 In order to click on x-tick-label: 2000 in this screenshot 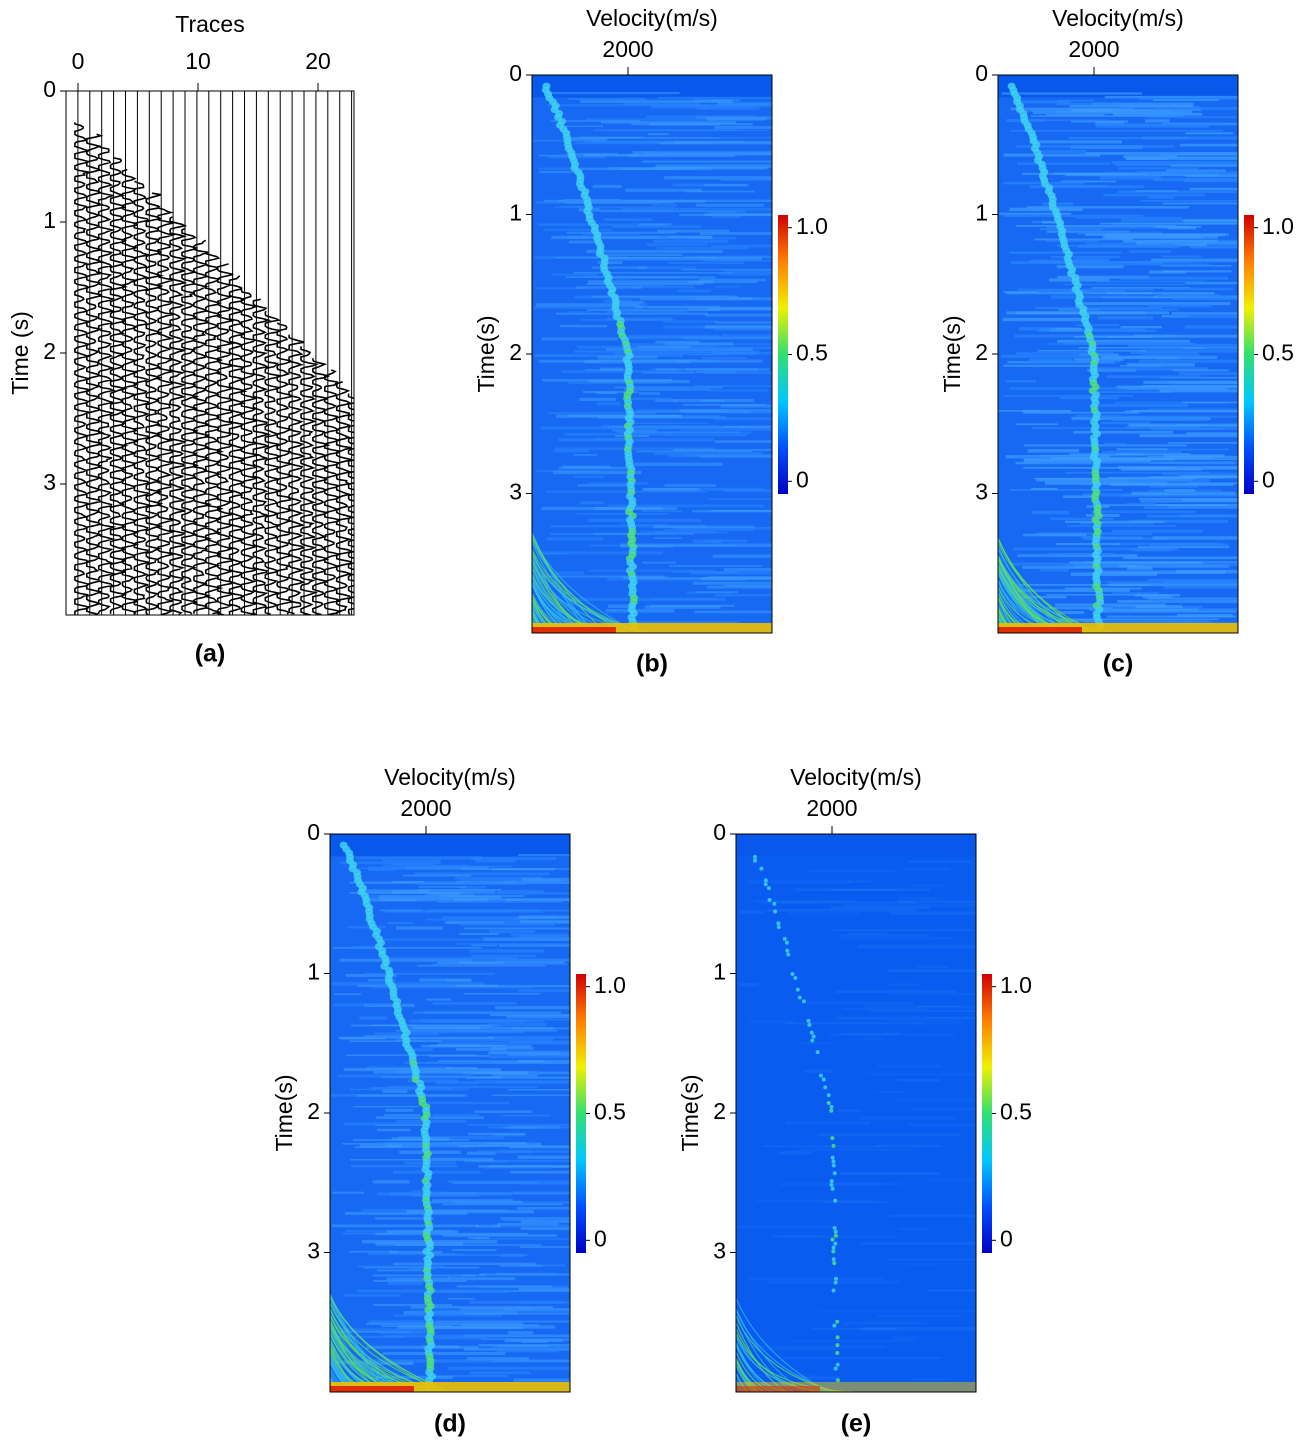, I will do `click(627, 49)`.